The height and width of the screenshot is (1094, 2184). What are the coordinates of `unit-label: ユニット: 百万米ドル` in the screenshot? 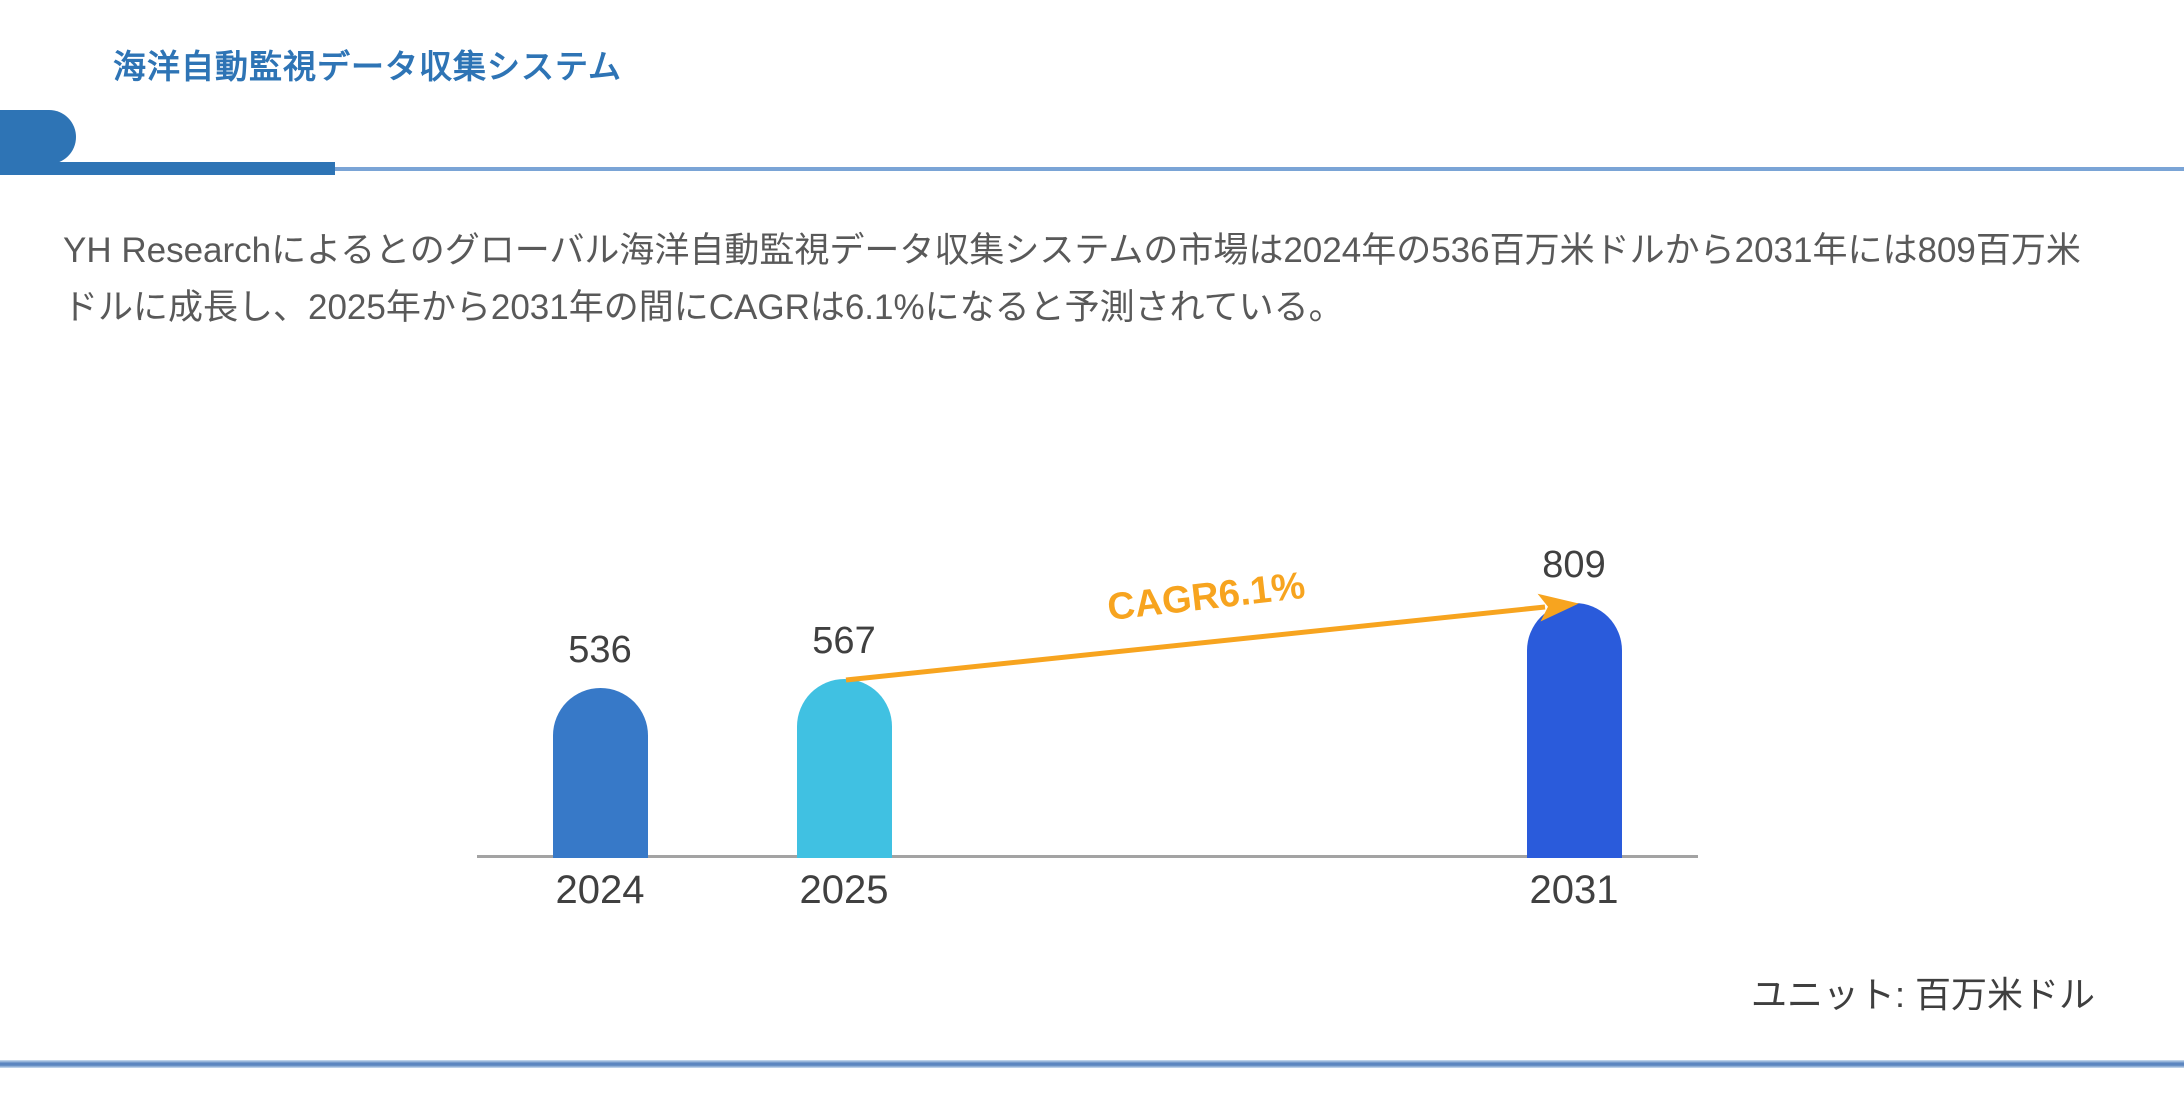 It's located at (1922, 994).